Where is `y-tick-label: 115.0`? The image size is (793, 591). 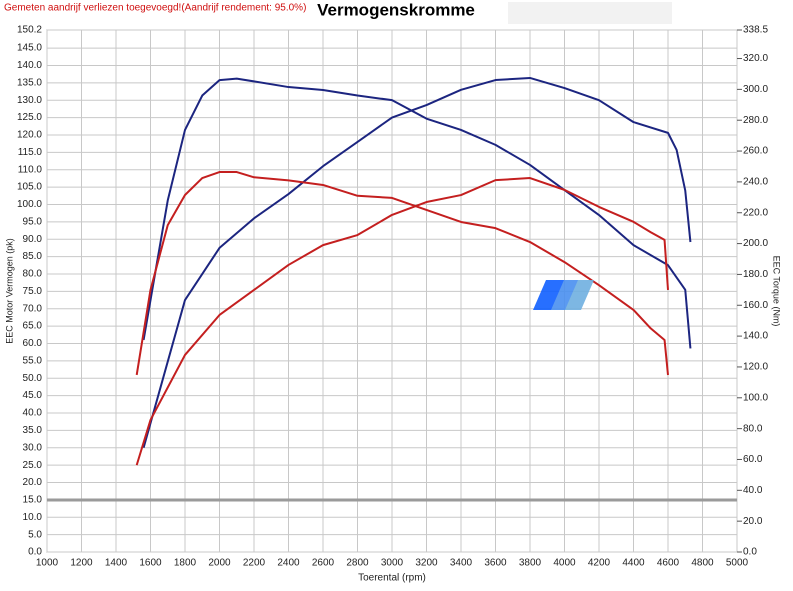 y-tick-label: 115.0 is located at coordinates (30, 152).